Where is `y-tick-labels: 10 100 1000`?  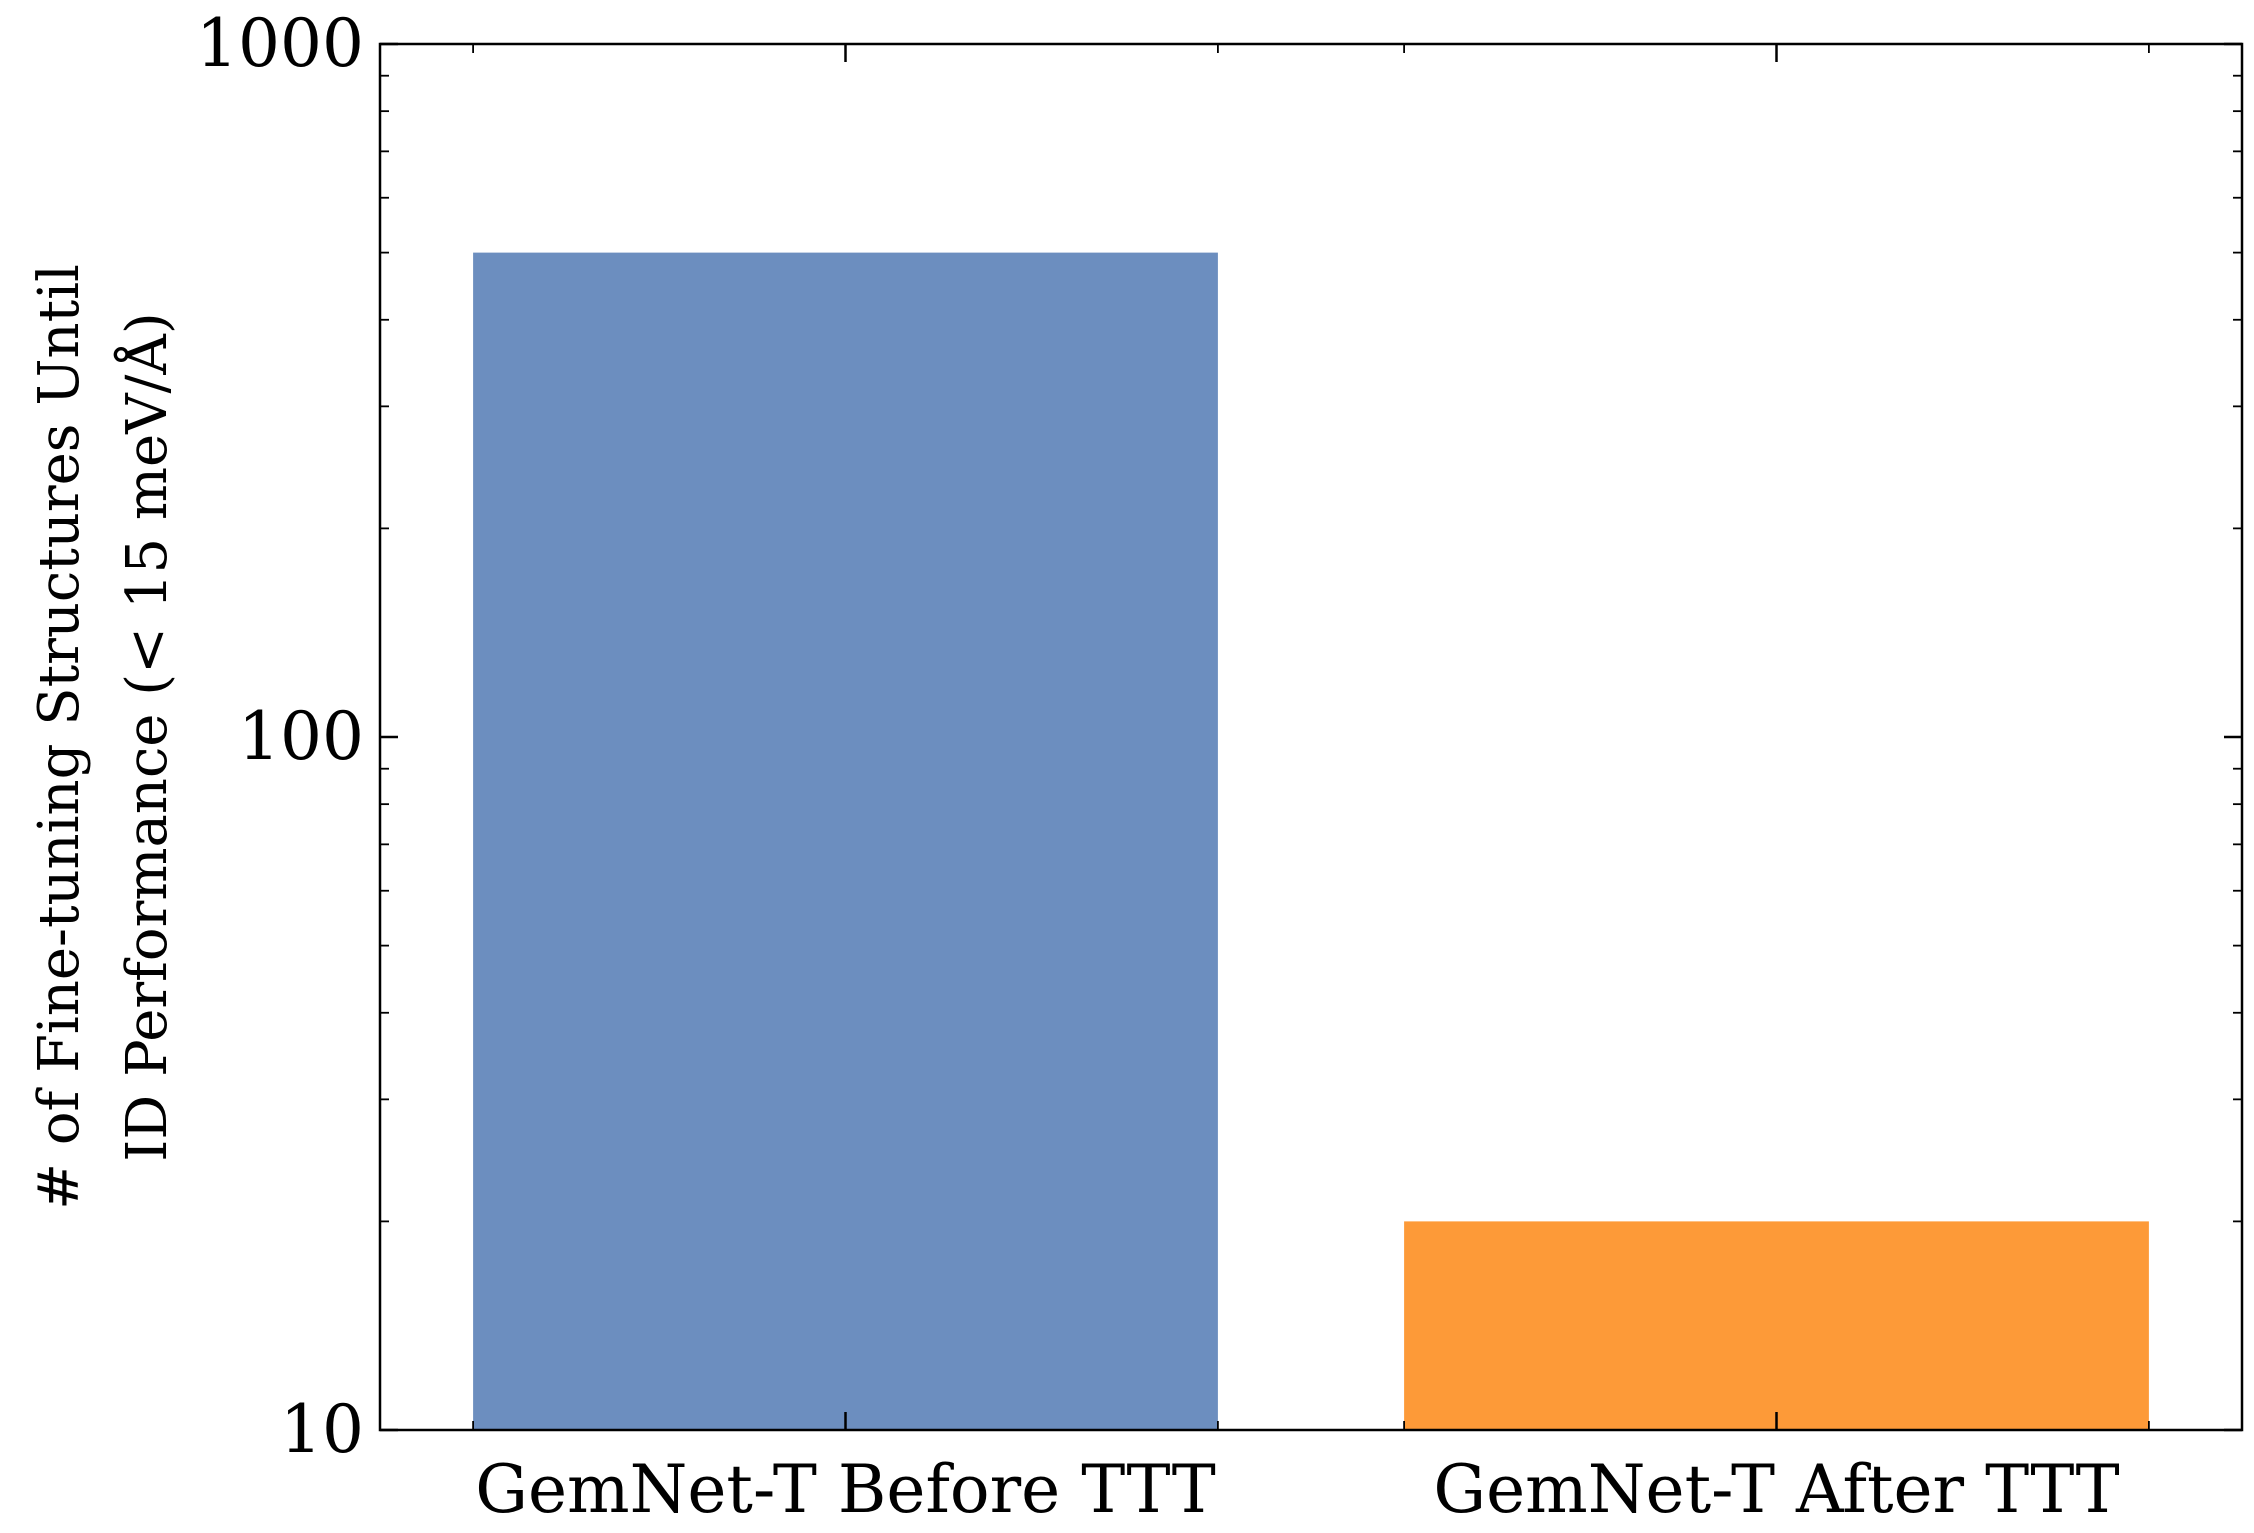 y-tick-labels: 10 100 1000 is located at coordinates (280, 736).